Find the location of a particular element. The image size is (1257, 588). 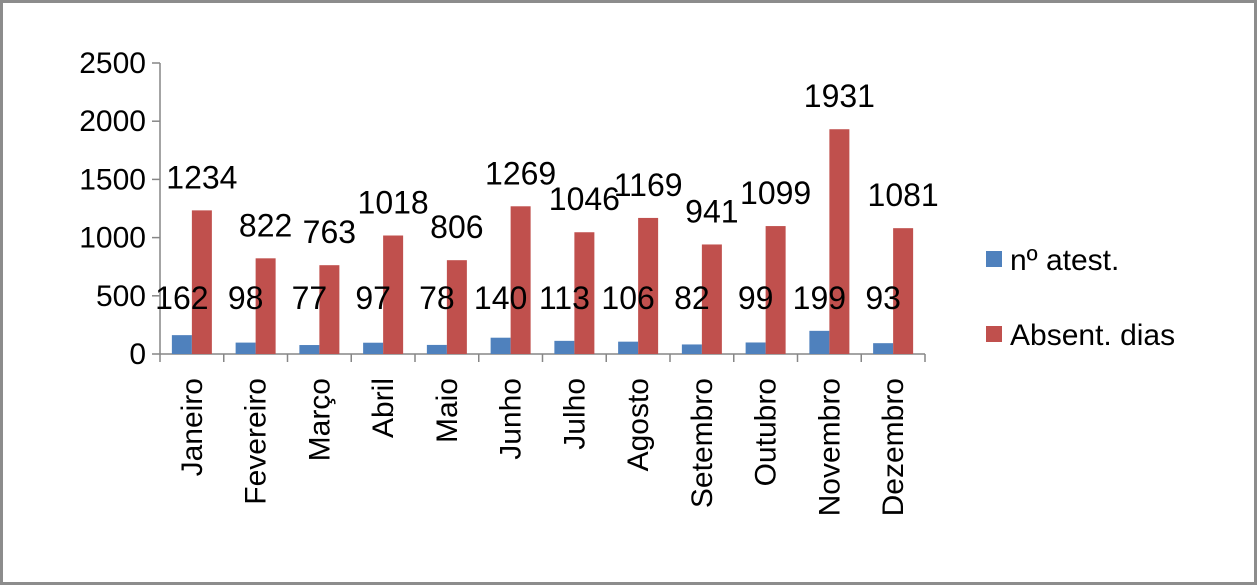

legend: nº atest. Absent. dias is located at coordinates (1080, 298).